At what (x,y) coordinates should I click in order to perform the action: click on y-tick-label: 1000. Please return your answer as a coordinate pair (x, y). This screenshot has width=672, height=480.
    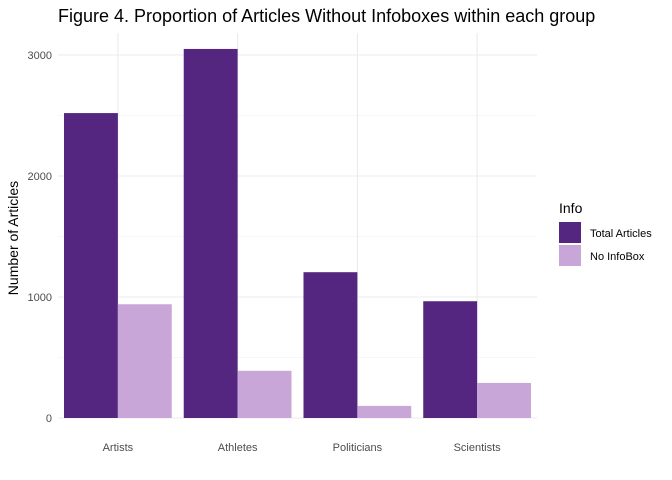
    Looking at the image, I should click on (40, 298).